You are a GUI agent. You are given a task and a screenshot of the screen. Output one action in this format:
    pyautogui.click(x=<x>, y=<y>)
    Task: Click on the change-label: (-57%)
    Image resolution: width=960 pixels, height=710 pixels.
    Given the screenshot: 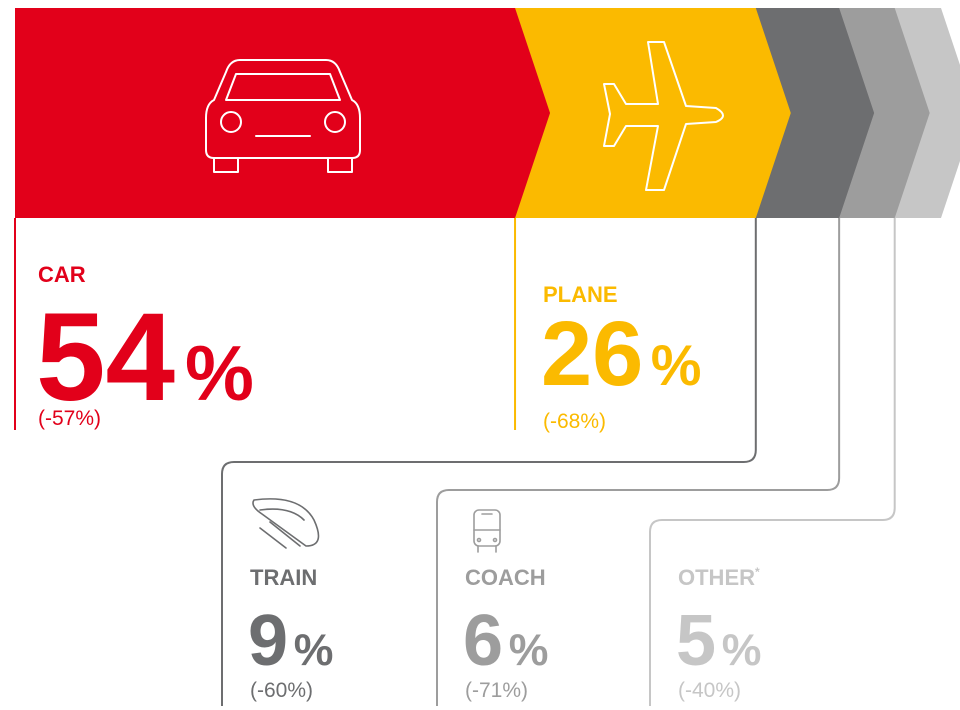 What is the action you would take?
    pyautogui.click(x=69, y=418)
    